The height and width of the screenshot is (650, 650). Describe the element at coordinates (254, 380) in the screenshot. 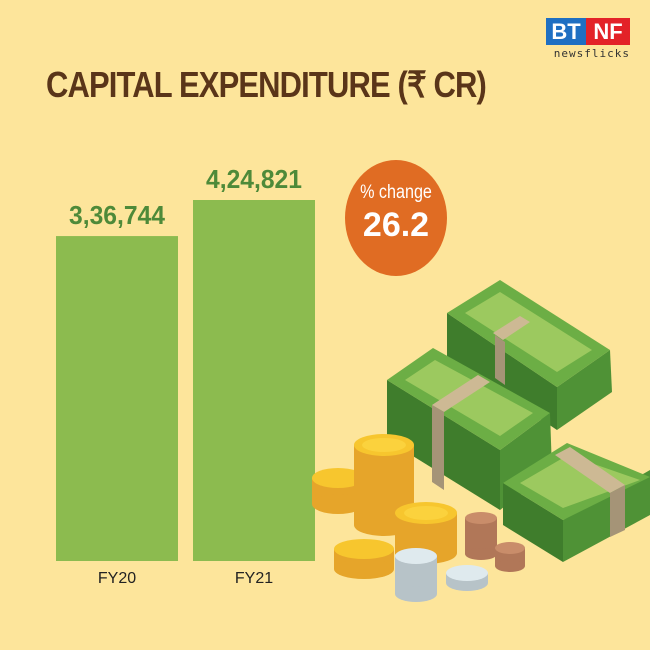

I see `bar-FY21` at that location.